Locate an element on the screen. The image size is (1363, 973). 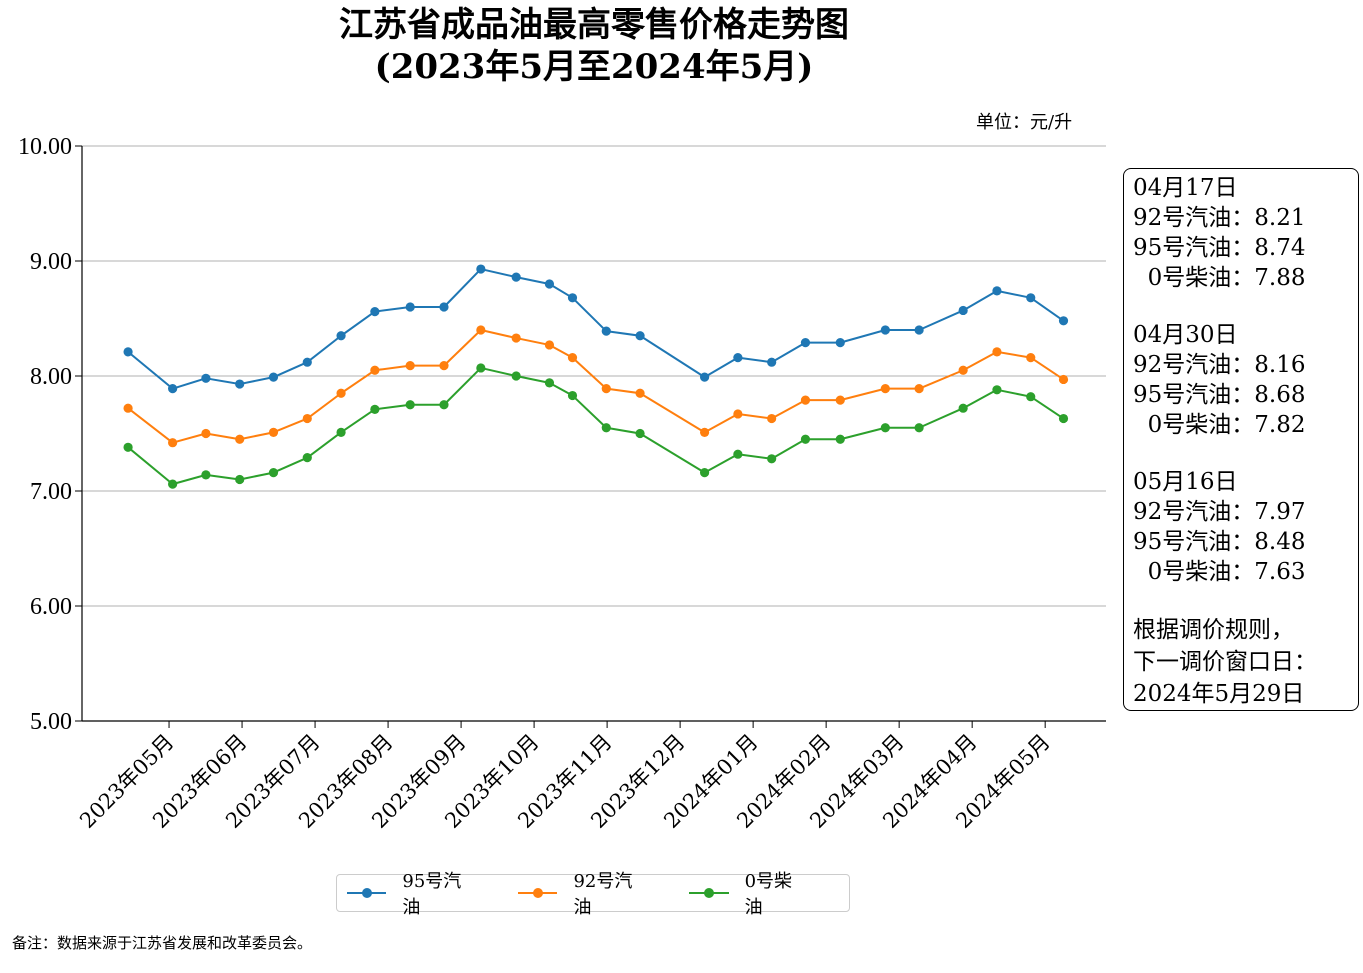
rule-line1: 根据调价规则， is located at coordinates (1213, 630).